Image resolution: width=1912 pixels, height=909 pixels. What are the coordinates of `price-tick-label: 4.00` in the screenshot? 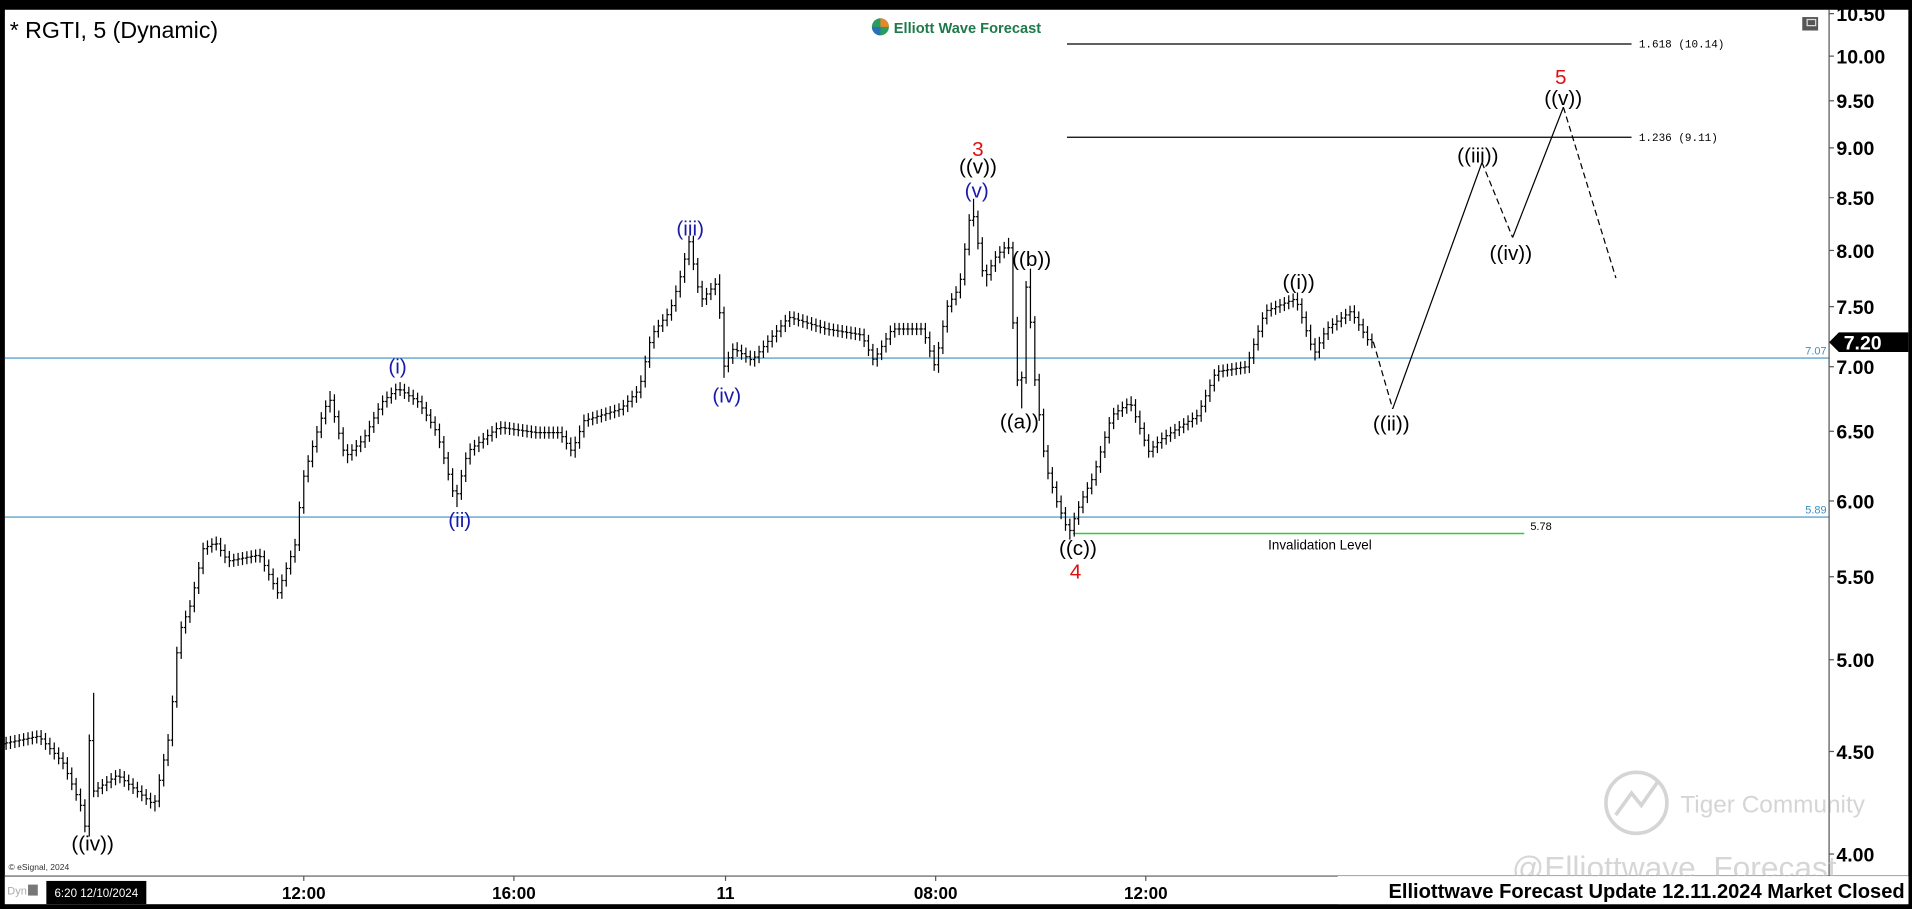 It's located at (1855, 855).